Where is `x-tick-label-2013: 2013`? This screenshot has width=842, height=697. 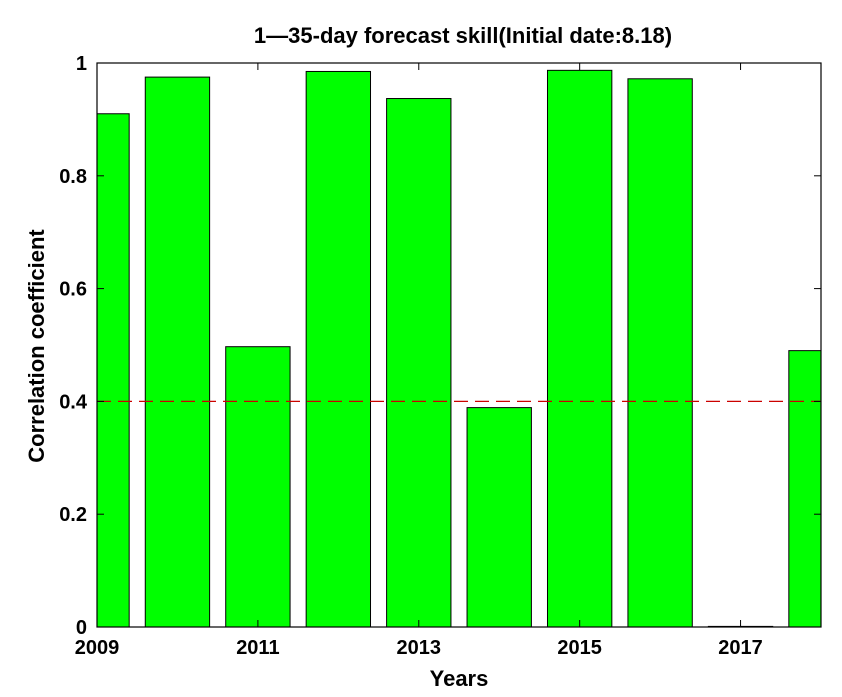
x-tick-label-2013: 2013 is located at coordinates (419, 648).